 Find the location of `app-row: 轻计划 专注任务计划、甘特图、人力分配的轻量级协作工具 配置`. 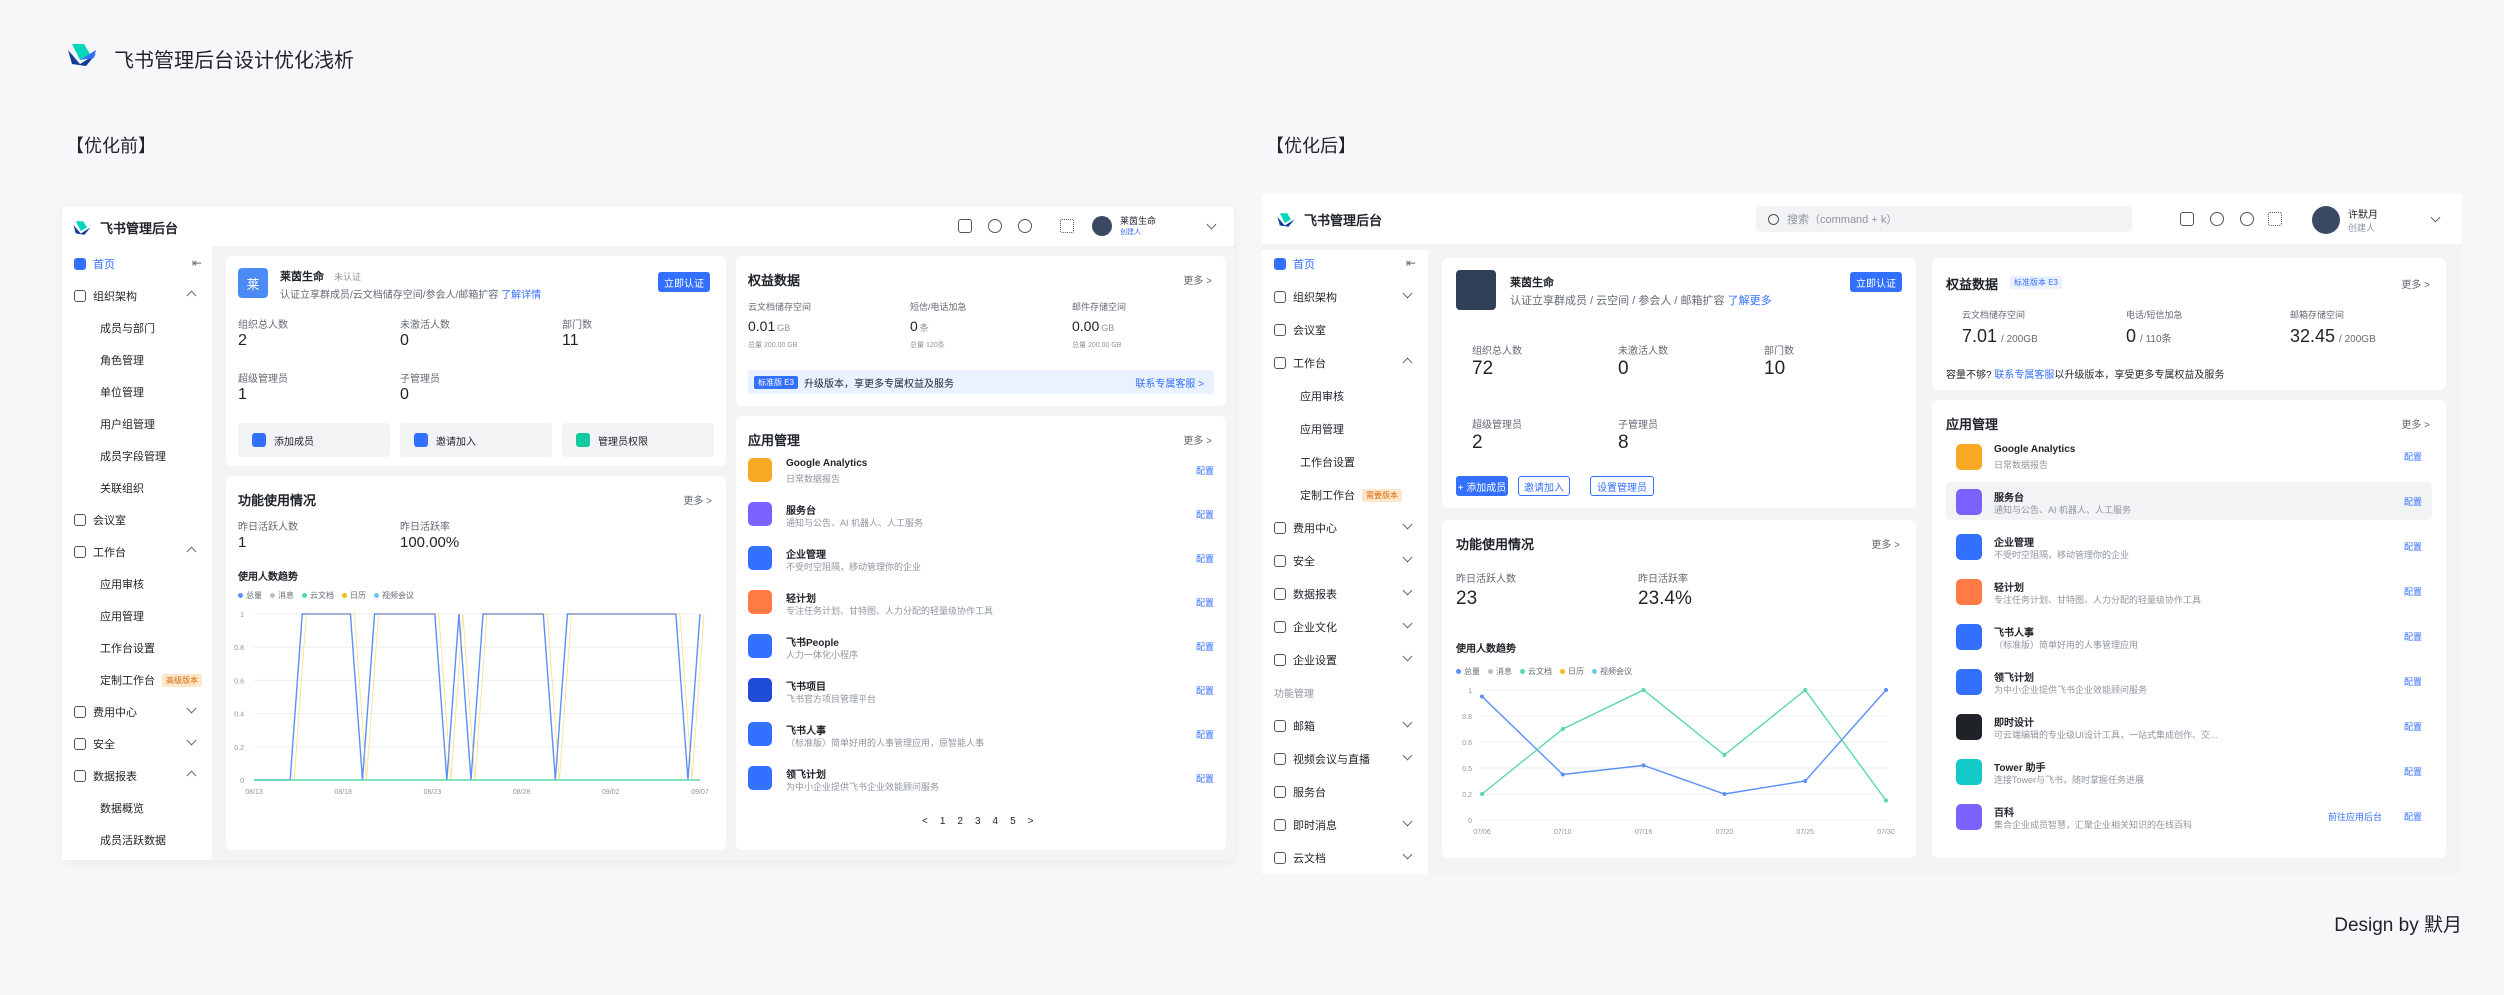

app-row: 轻计划 专注任务计划、甘特图、人力分配的轻量级协作工具 配置 is located at coordinates (981, 606).